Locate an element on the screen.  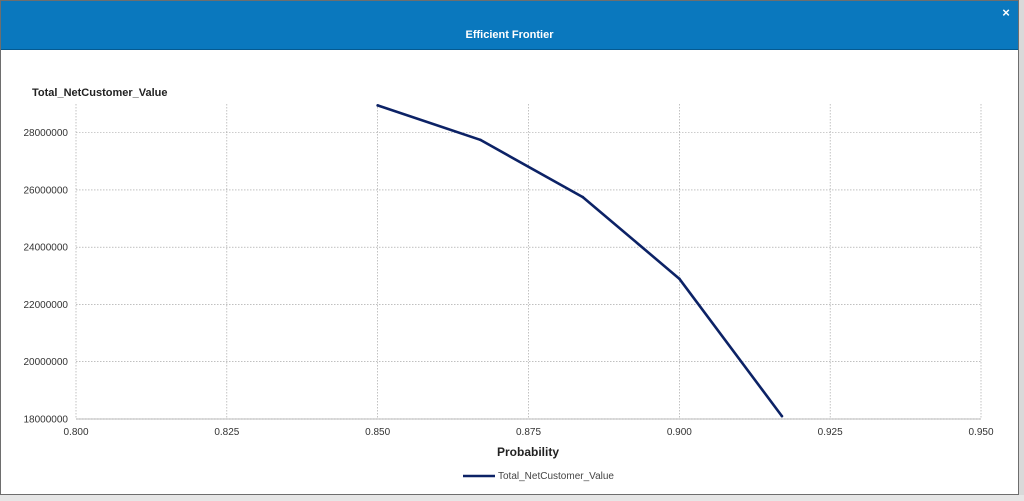
x-tick-label: 0.925 is located at coordinates (830, 432).